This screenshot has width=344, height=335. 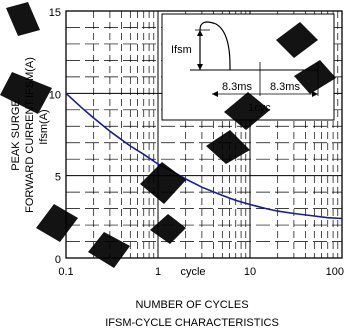 I want to click on x-axis-label: NUMBER OF CYCLES, so click(x=191, y=305).